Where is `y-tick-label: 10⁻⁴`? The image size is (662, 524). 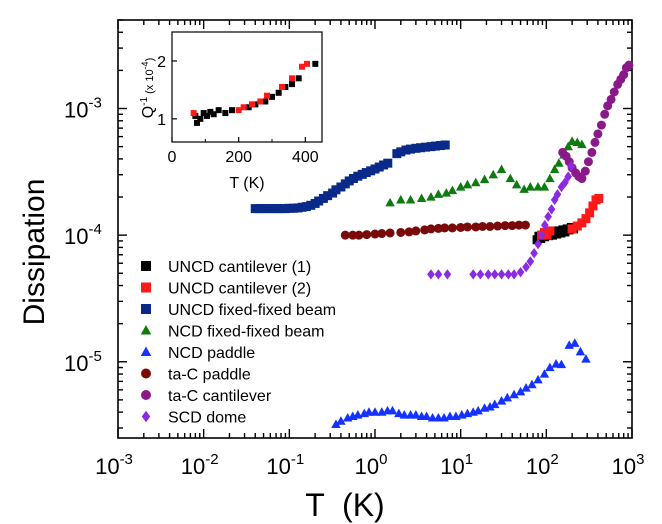 y-tick-label: 10⁻⁴ is located at coordinates (83, 235).